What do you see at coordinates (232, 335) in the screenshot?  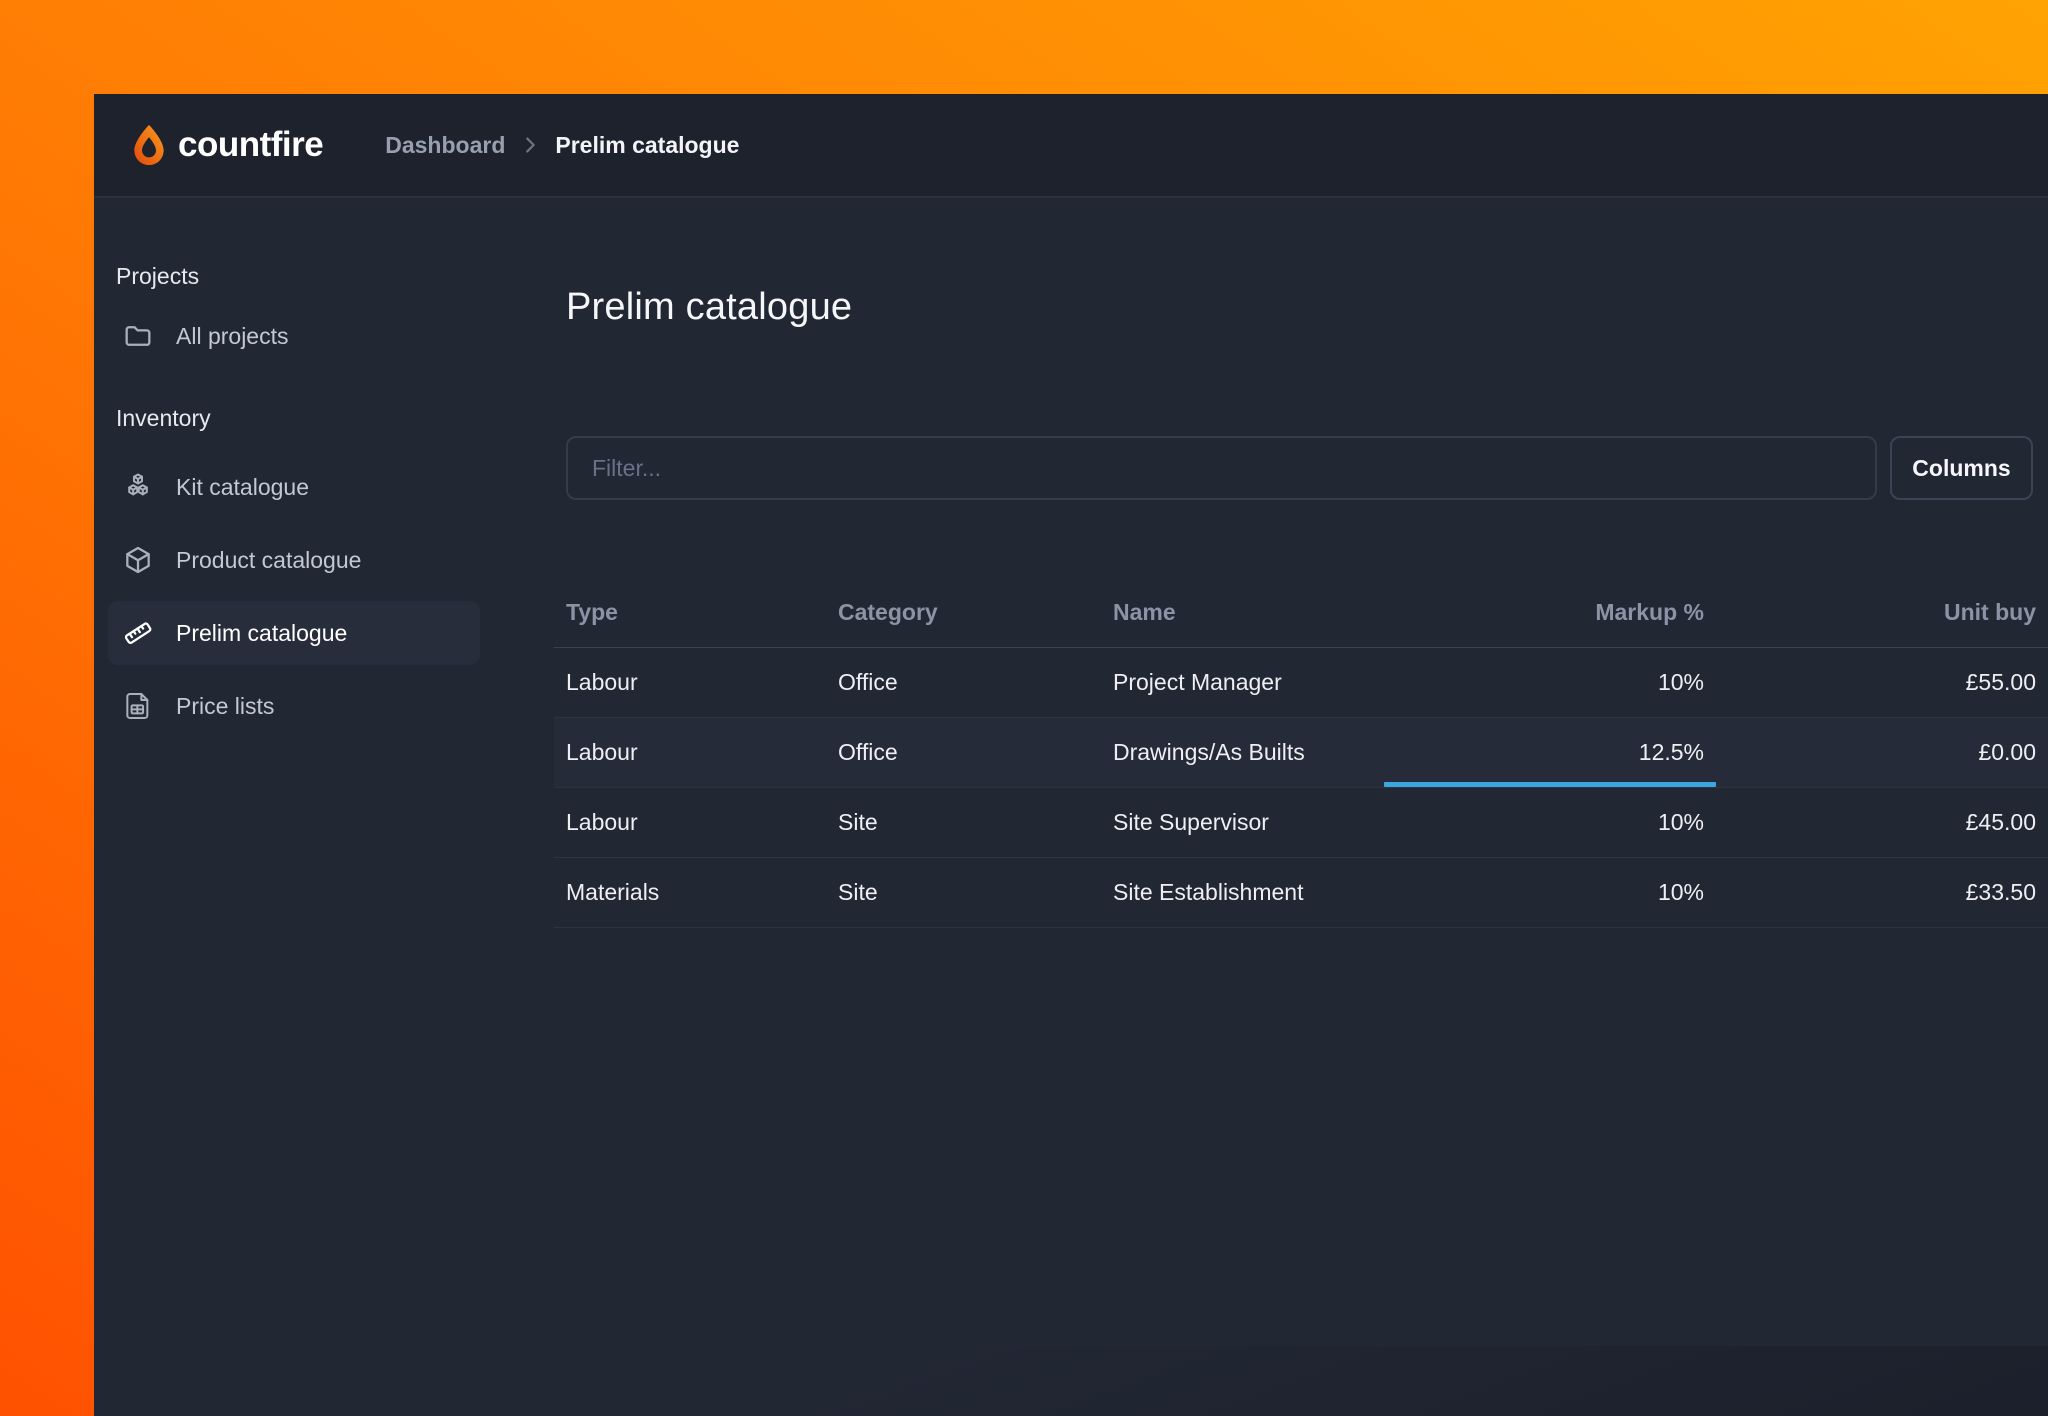 I see `sidebar-item-label: All projects` at bounding box center [232, 335].